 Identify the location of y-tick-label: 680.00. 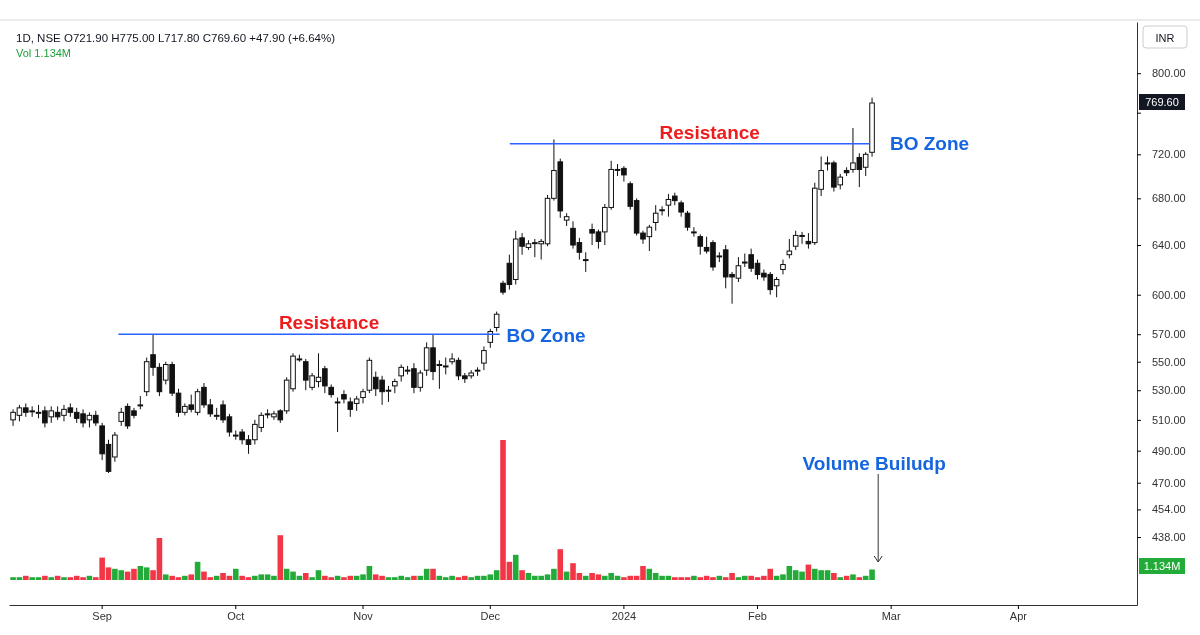
(1169, 198).